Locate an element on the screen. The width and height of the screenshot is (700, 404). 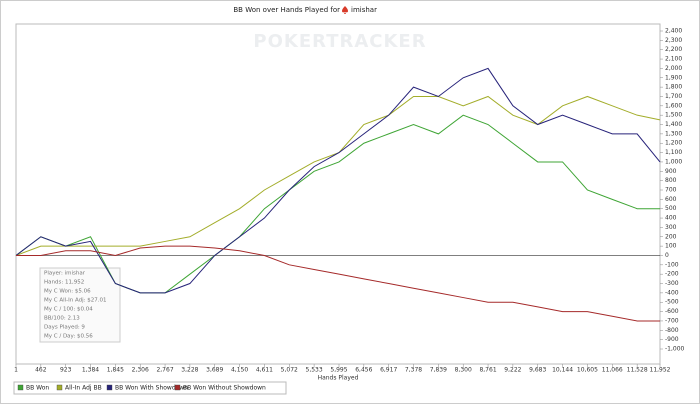
x-tick-label: 3,228 is located at coordinates (189, 370).